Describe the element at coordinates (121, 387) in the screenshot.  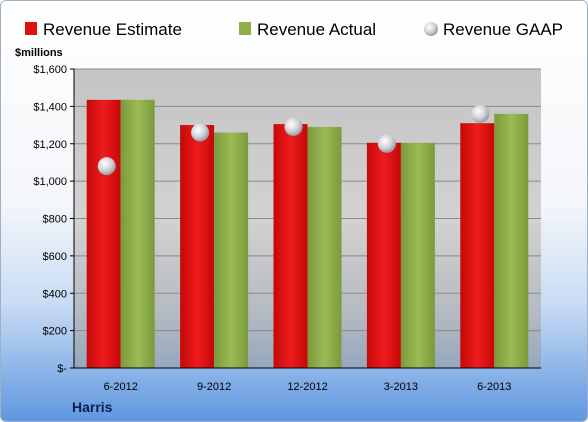
I see `x-tick-label: 6-2012` at that location.